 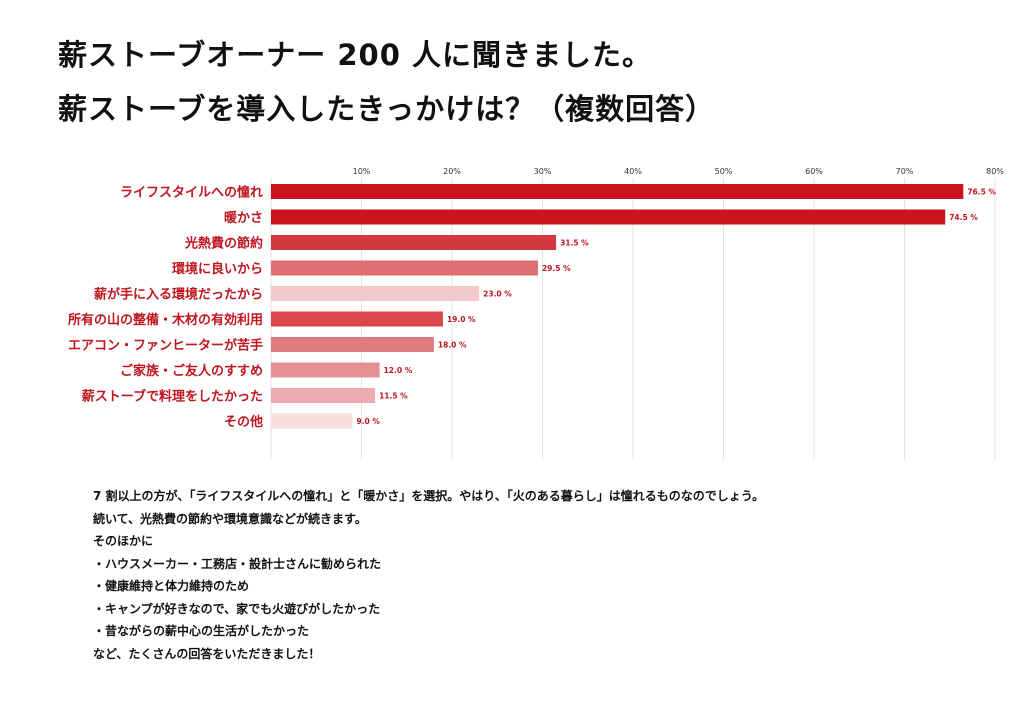 What do you see at coordinates (223, 244) in the screenshot?
I see `category-label: 光熱費の節約` at bounding box center [223, 244].